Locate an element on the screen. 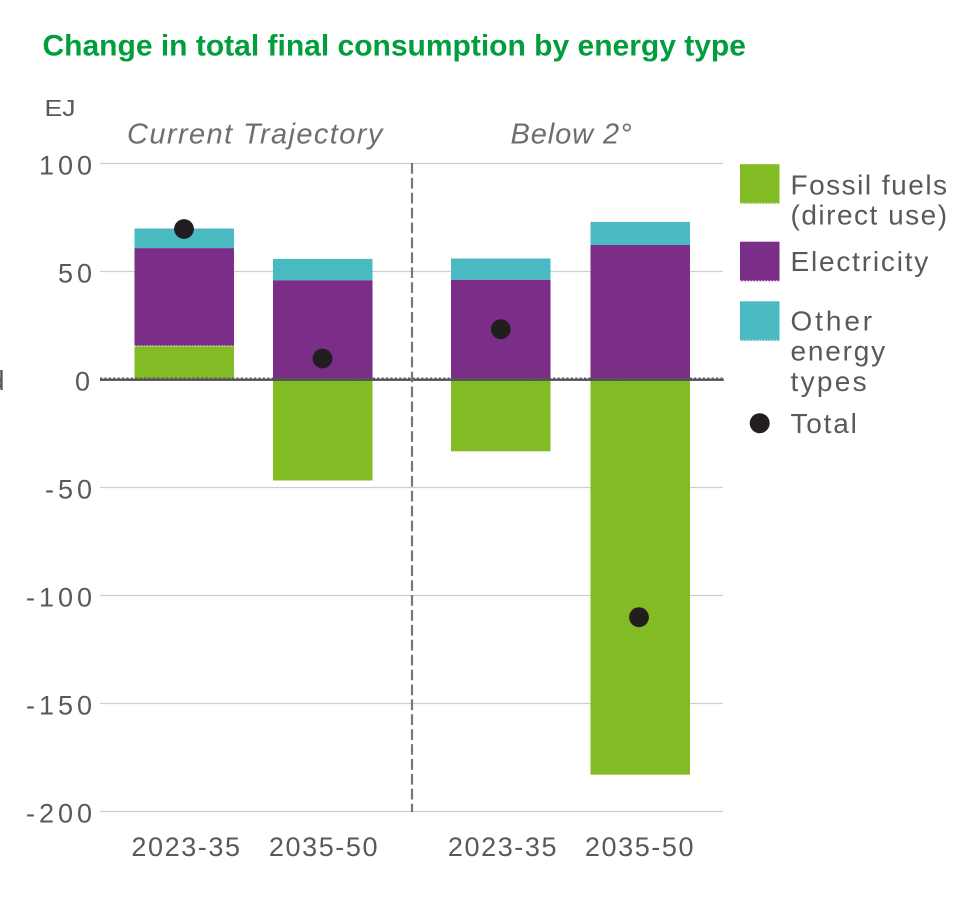  svg-text: (direct use) is located at coordinates (870, 215).